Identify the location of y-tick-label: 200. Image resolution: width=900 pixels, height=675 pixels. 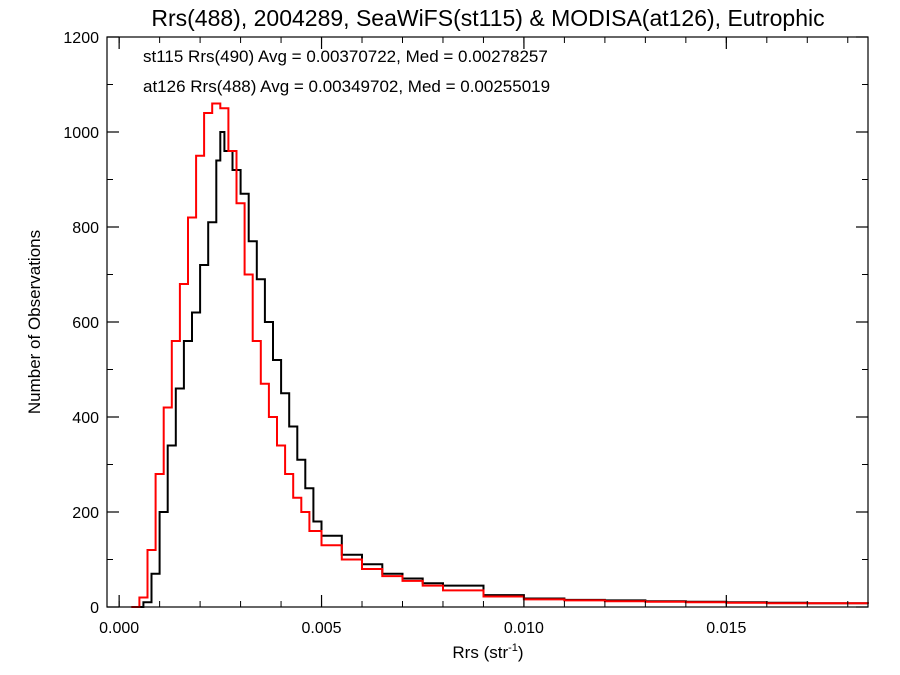
(85, 513).